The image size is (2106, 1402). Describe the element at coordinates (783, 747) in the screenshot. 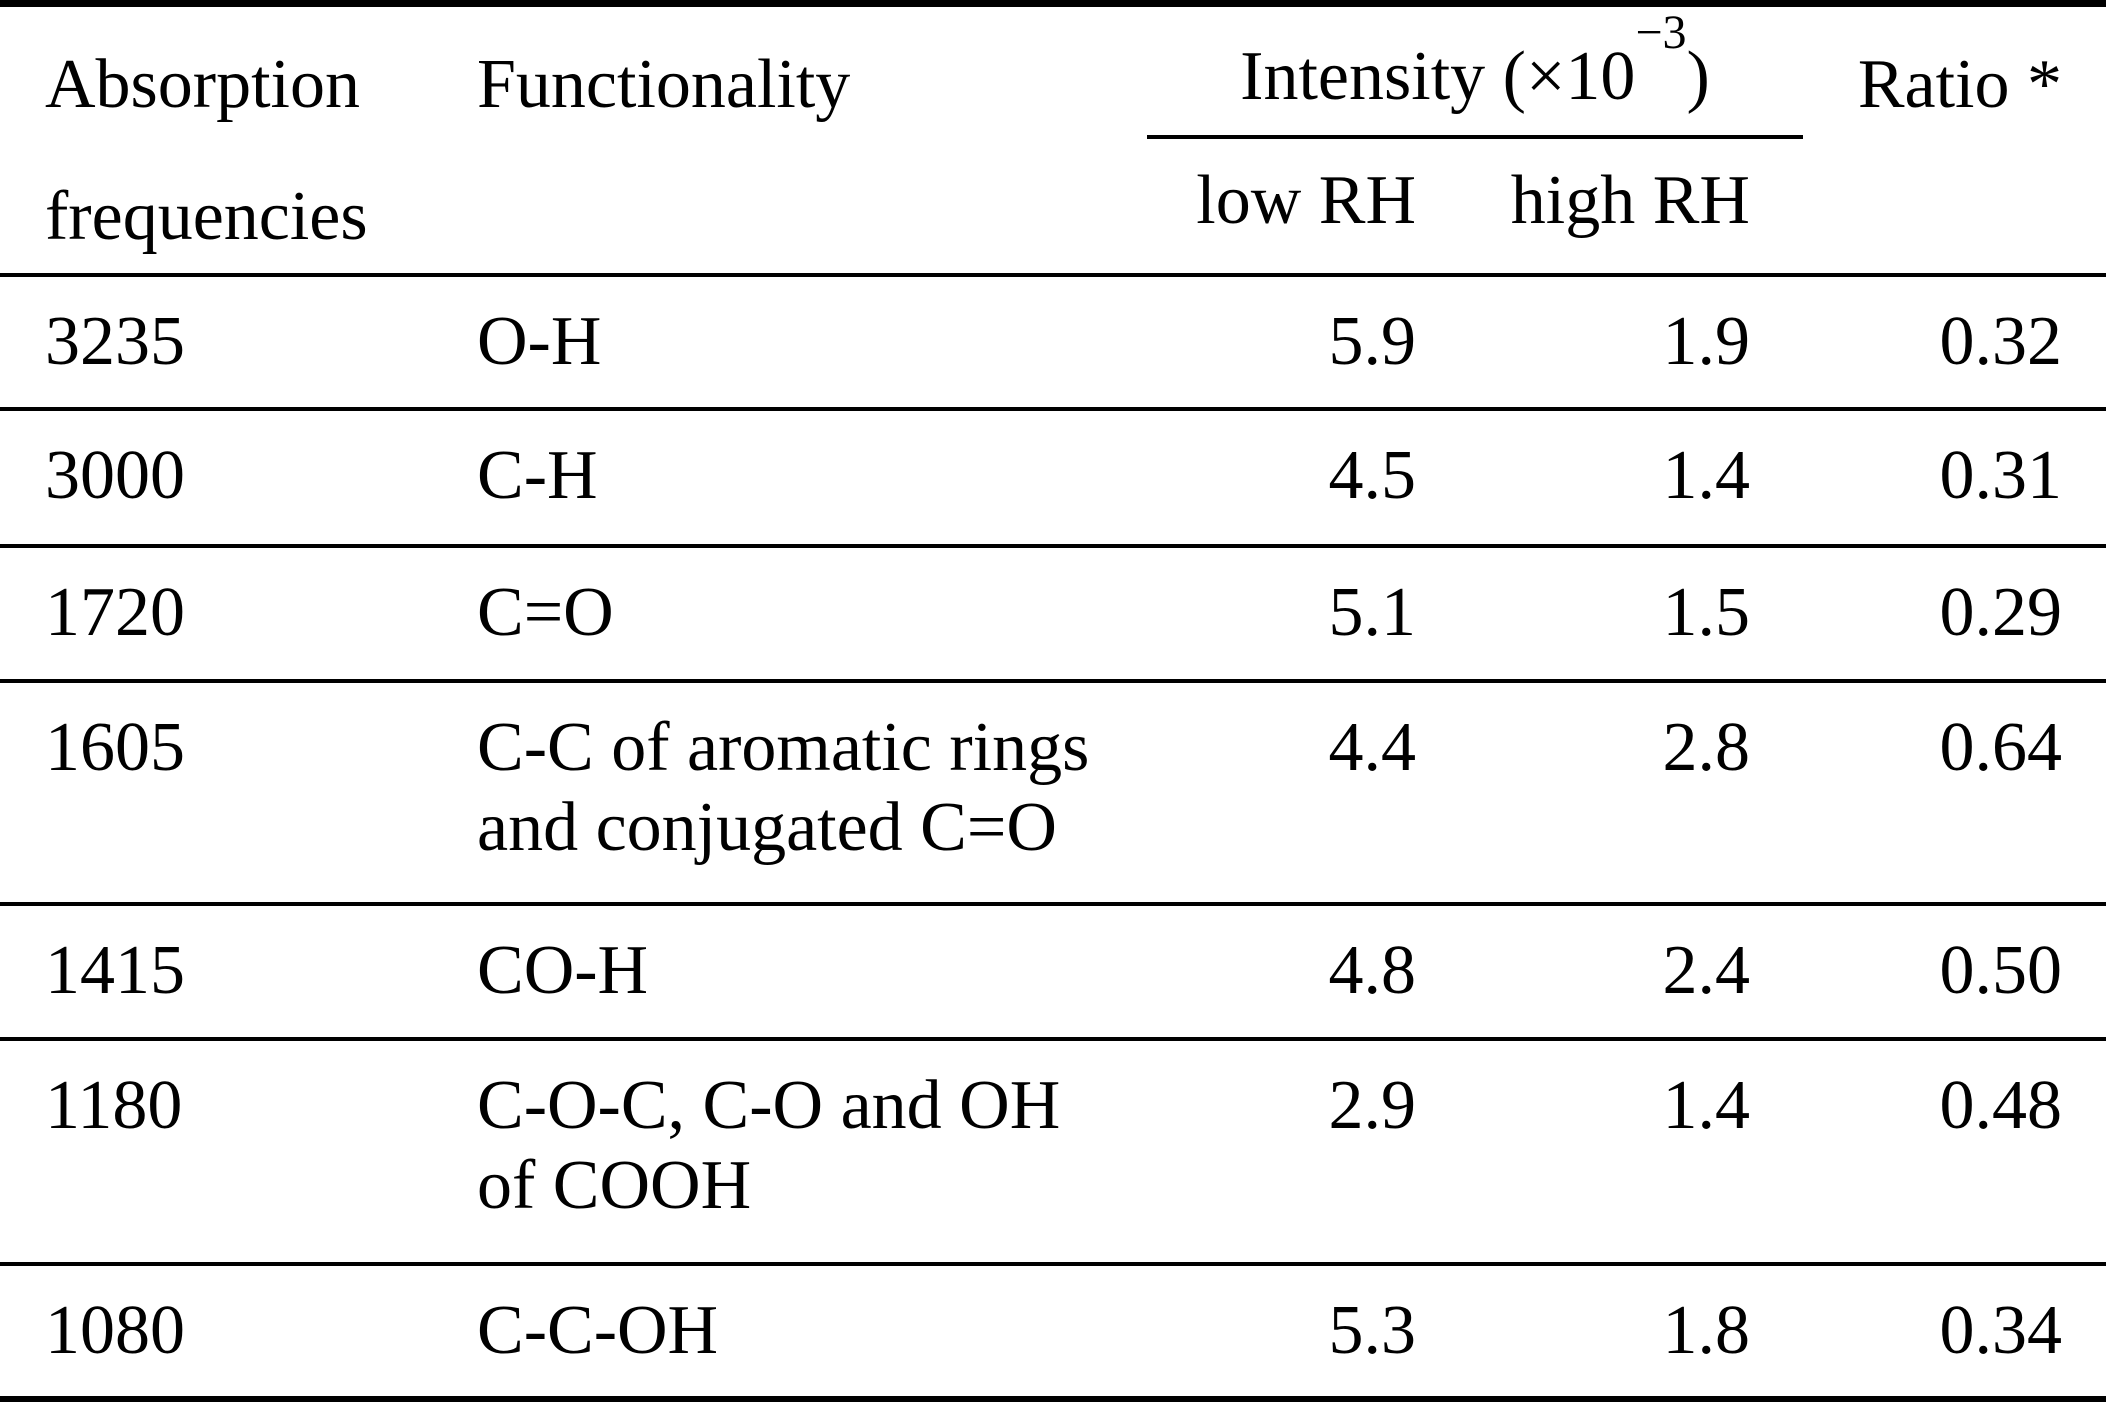

I see `functionality-line: C-C of aromatic rings` at that location.